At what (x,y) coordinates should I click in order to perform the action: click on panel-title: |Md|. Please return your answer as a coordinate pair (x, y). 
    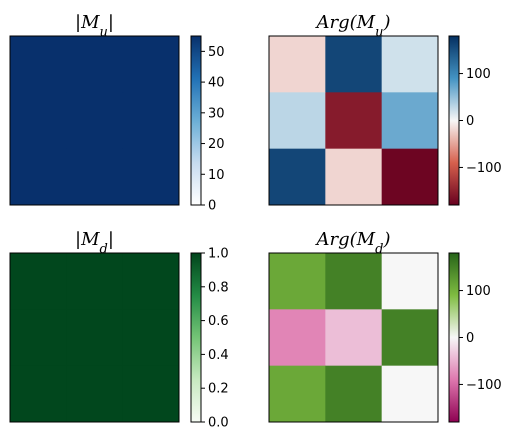
    Looking at the image, I should click on (94, 243).